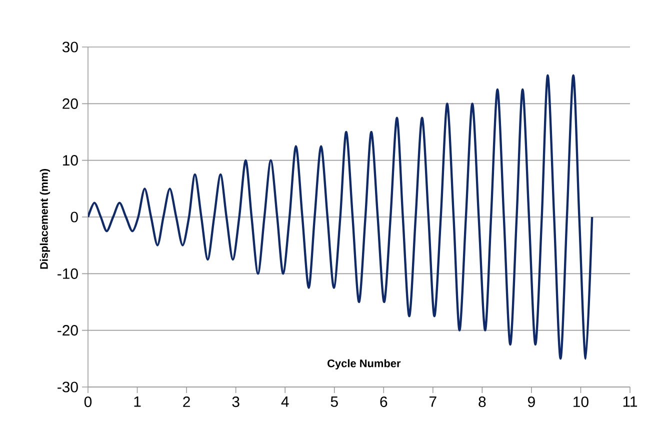 The width and height of the screenshot is (646, 423). I want to click on x-tick-label: 9, so click(531, 402).